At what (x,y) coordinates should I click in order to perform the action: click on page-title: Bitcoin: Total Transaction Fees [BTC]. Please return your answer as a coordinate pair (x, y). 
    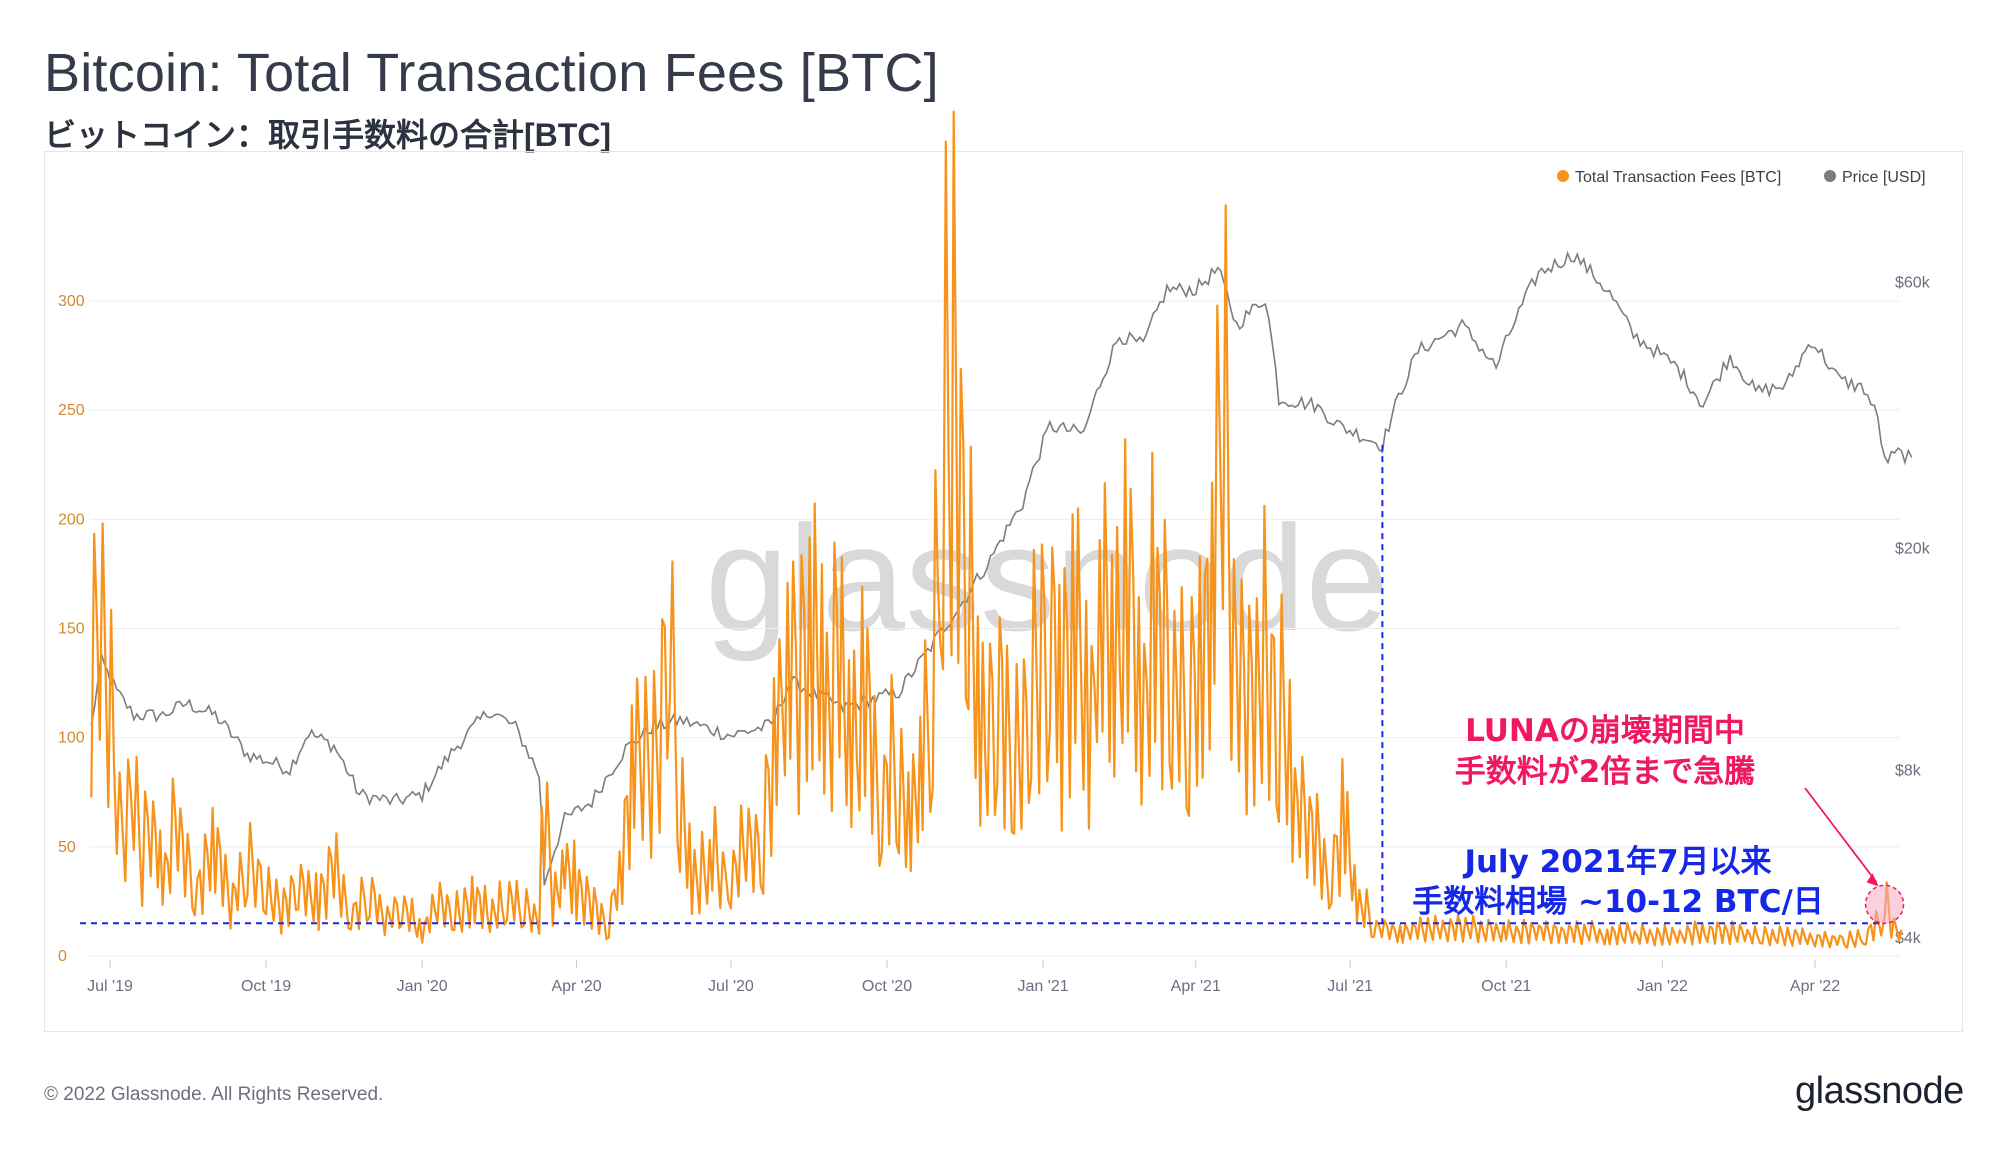
    Looking at the image, I should click on (491, 73).